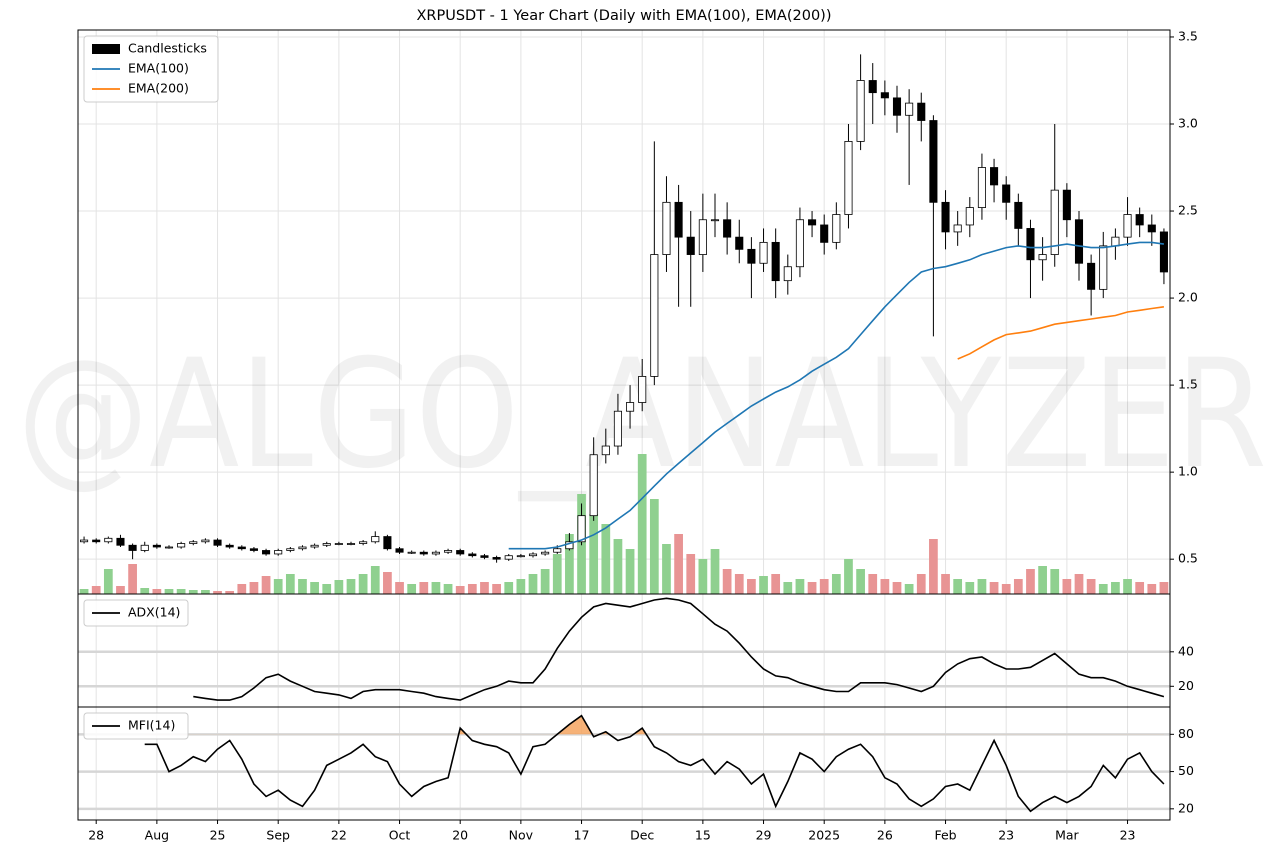 The image size is (1280, 853). What do you see at coordinates (1186, 685) in the screenshot?
I see `y-tick-label: 20` at bounding box center [1186, 685].